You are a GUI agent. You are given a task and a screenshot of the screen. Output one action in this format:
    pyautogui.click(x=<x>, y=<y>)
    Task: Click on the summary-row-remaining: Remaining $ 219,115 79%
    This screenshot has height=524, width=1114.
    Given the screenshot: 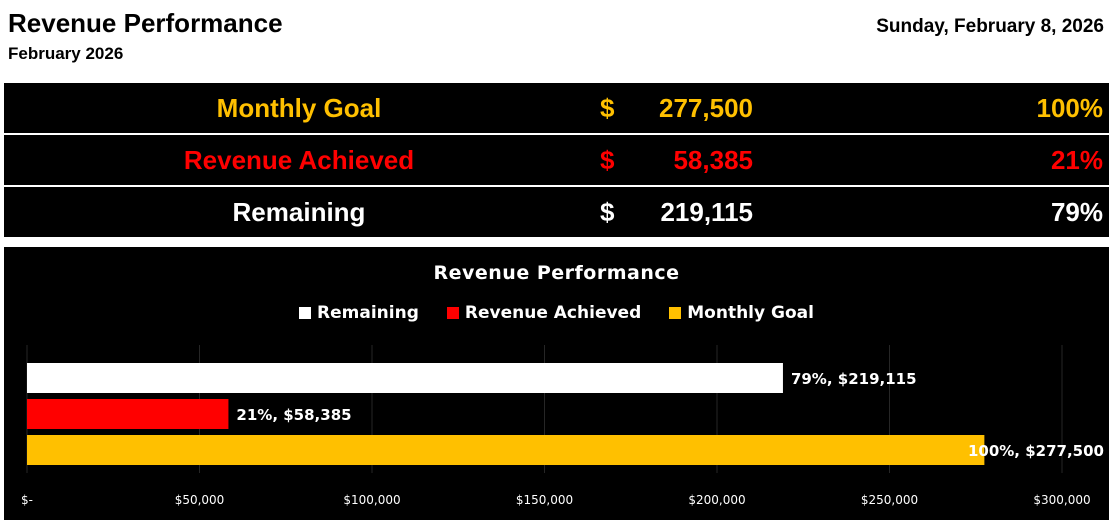 What is the action you would take?
    pyautogui.click(x=556, y=212)
    